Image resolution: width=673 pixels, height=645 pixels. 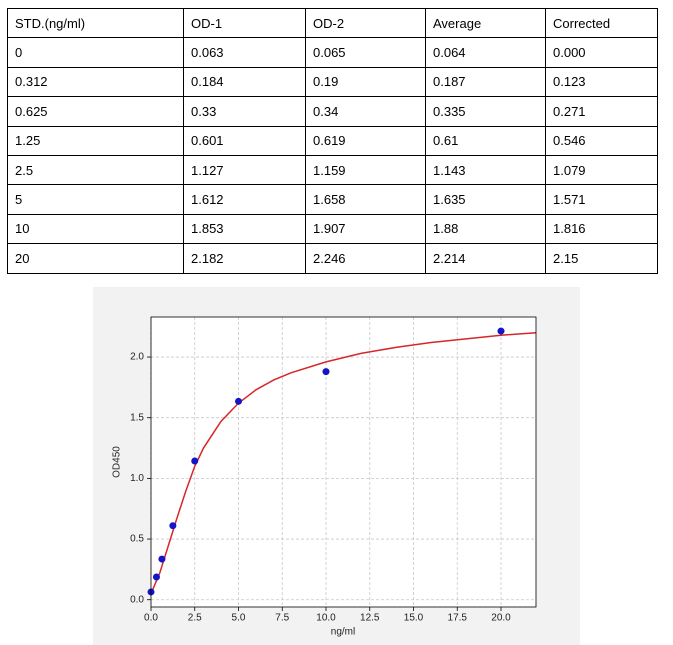 What do you see at coordinates (601, 229) in the screenshot?
I see `table-cell: 1.816` at bounding box center [601, 229].